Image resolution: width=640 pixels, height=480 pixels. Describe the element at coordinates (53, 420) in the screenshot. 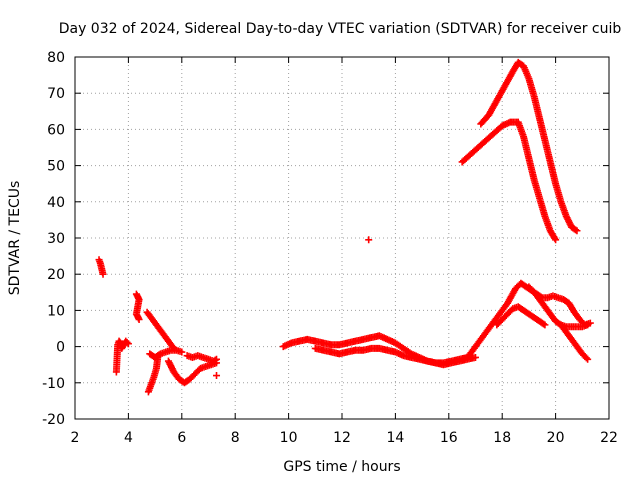

I see `y-tick-label: -20` at that location.